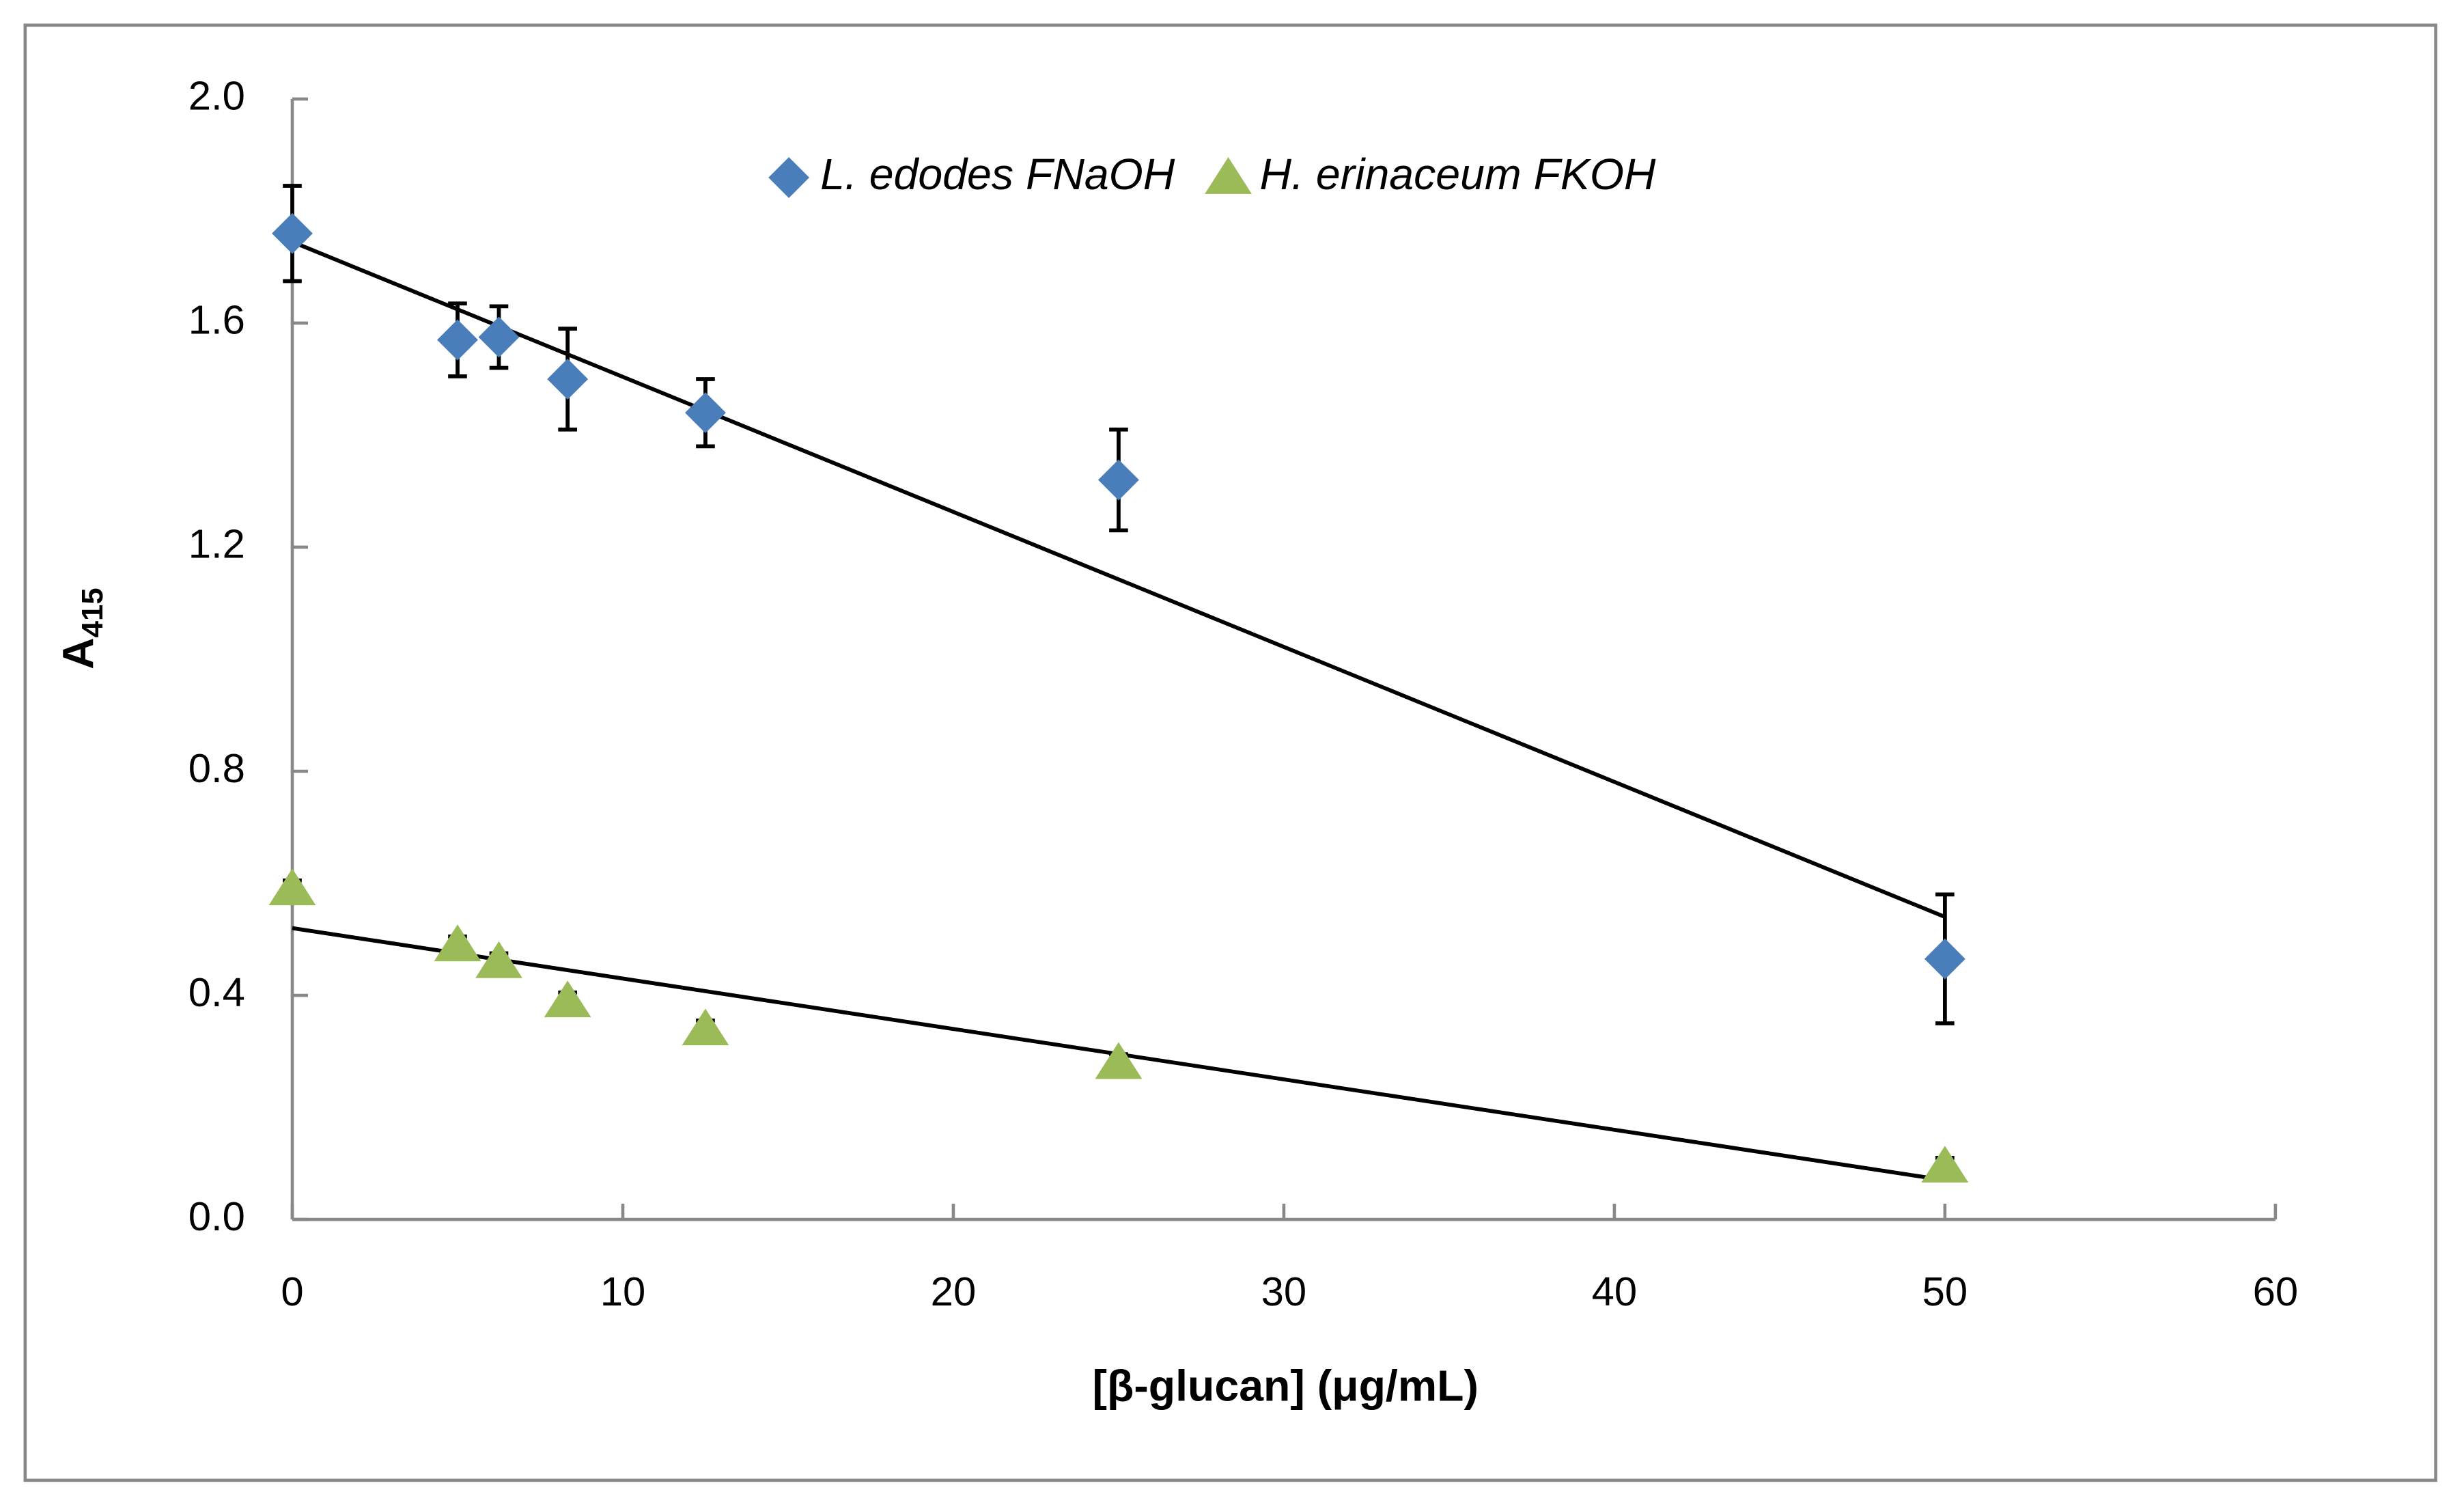 The height and width of the screenshot is (1507, 2464). I want to click on y-tick-label: 0.8, so click(216, 768).